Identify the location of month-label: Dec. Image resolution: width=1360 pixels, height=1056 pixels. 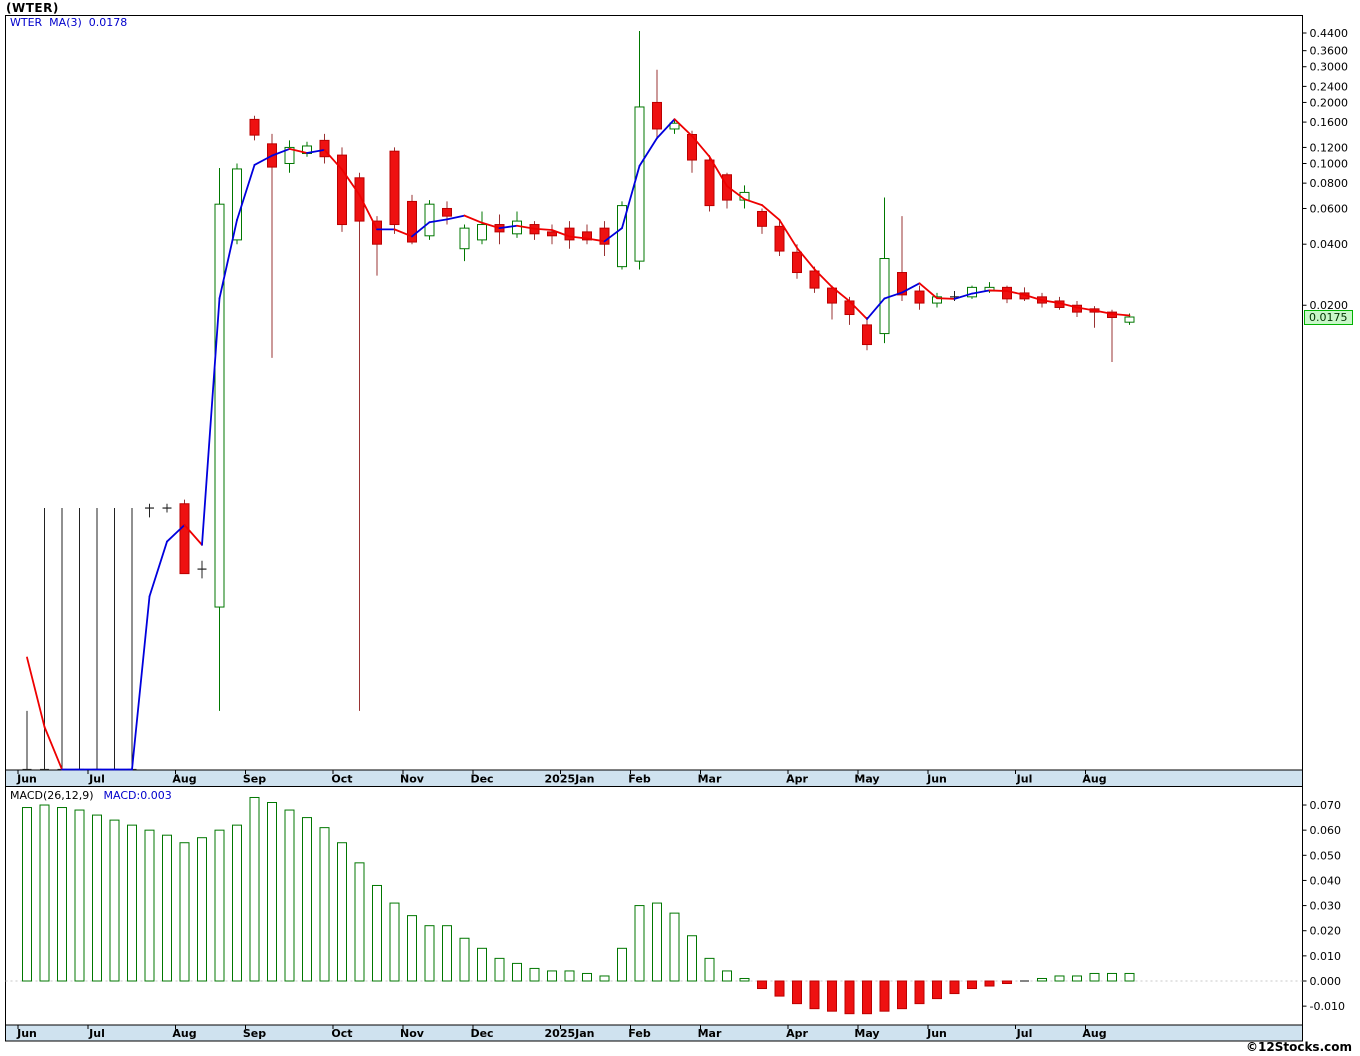
(481, 1033).